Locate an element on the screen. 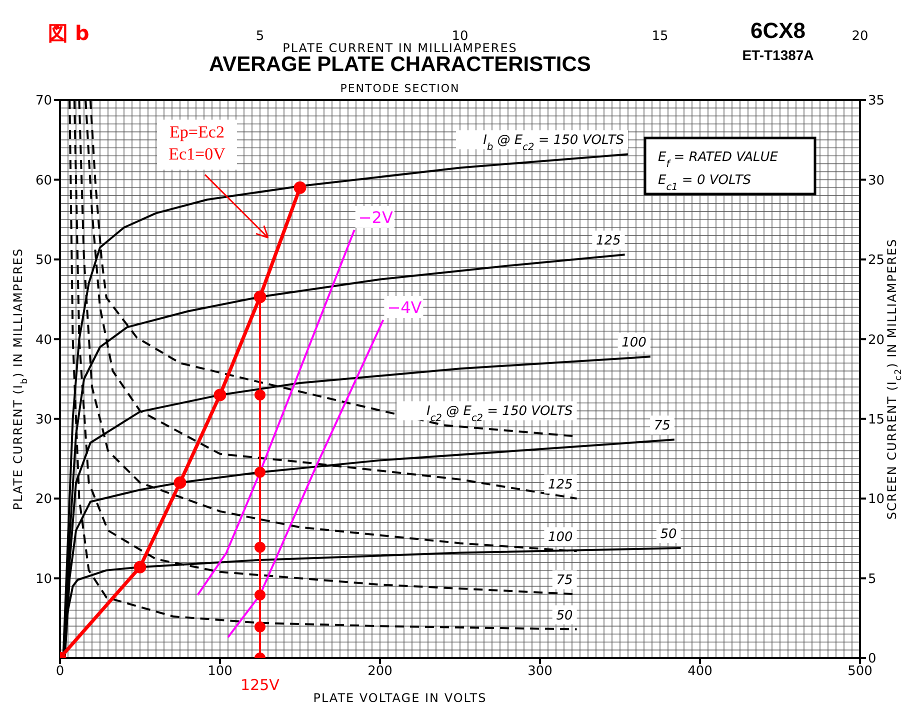  y2-tick-label: 25 is located at coordinates (876, 260).